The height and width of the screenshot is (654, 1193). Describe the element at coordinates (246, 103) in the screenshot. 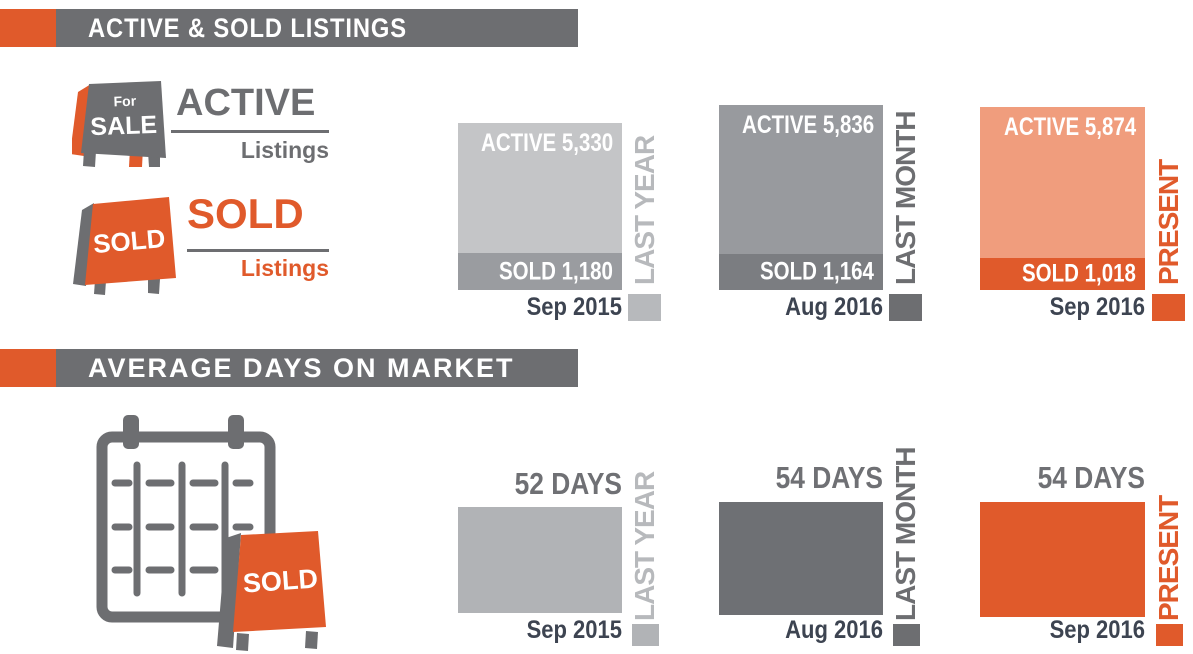

I see `legend-active-title: ACTIVE` at that location.